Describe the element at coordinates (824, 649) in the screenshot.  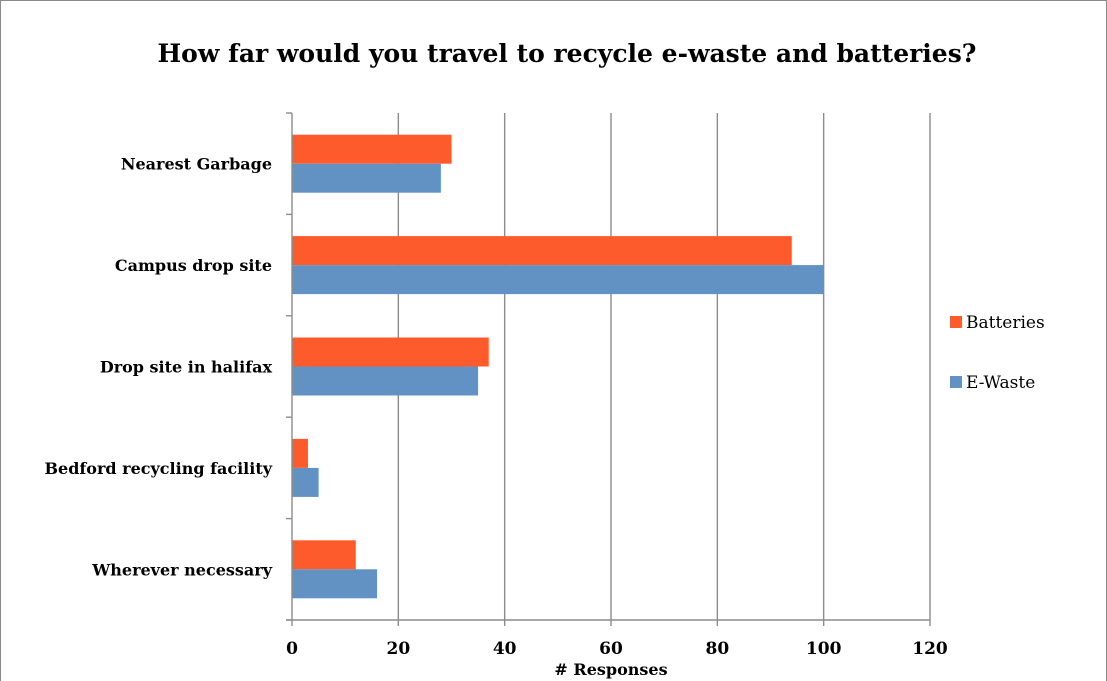
I see `x-tick-label: 100` at that location.